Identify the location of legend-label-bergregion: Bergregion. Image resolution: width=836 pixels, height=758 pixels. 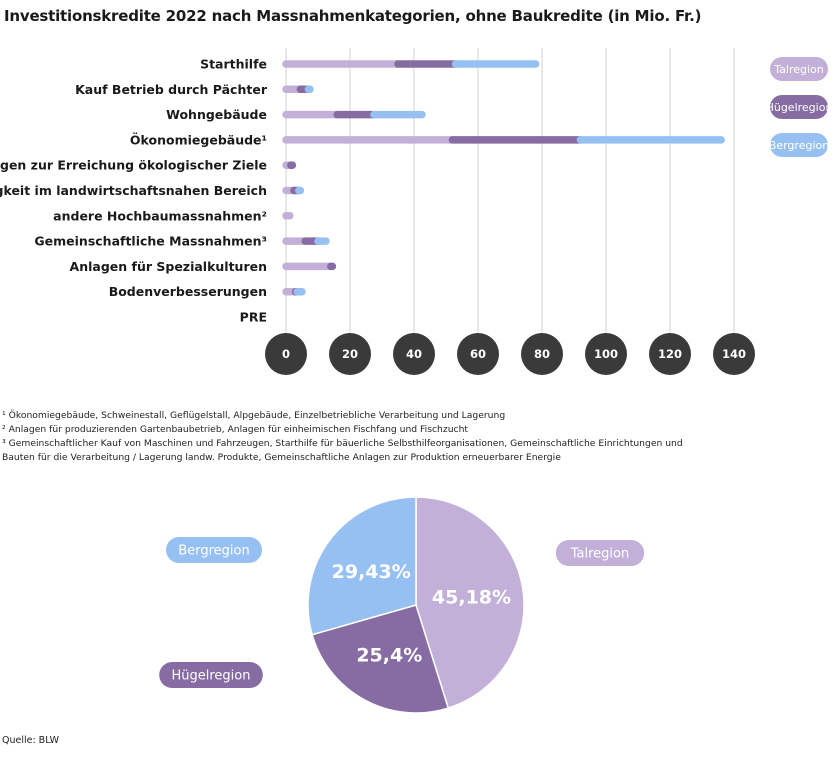
(799, 145).